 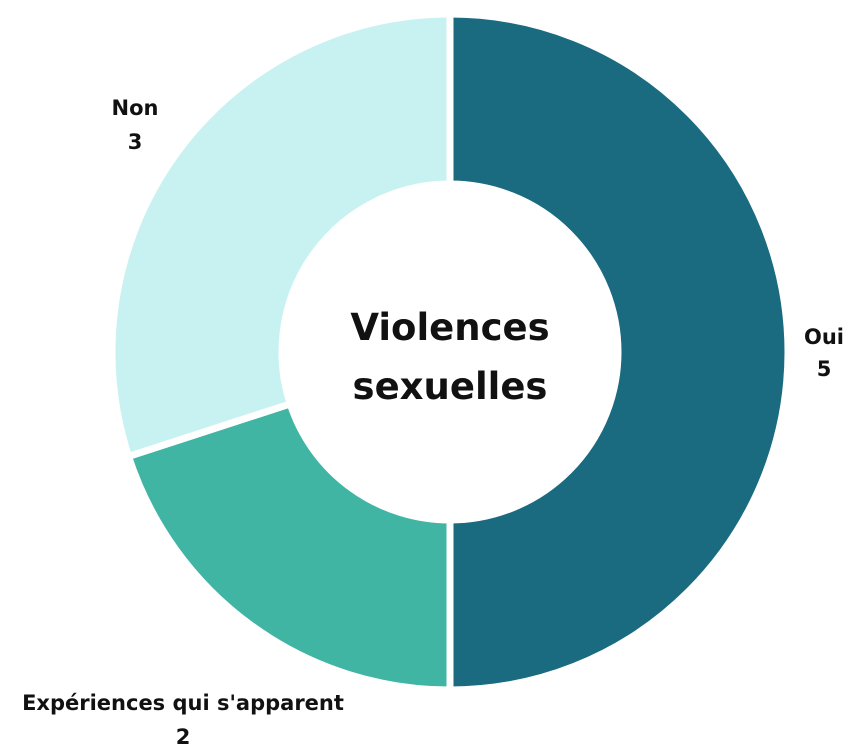 I want to click on slice-label-0: Oui, so click(x=824, y=337).